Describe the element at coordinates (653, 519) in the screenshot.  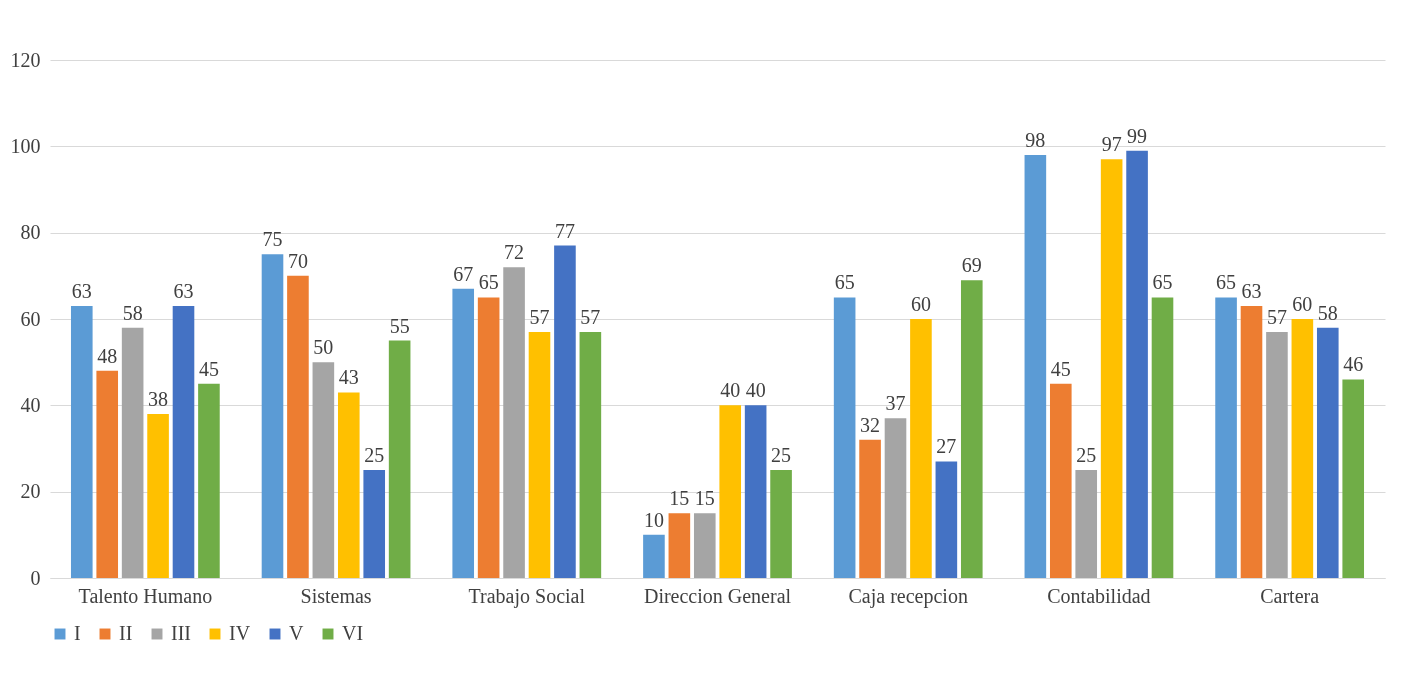
I see `data-label: 10` at that location.